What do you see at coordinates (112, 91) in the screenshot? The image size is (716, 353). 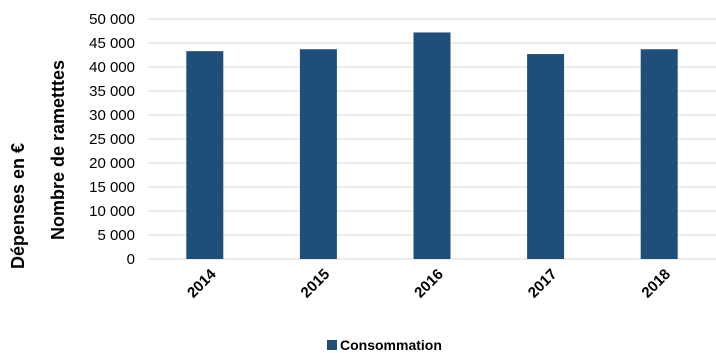 I see `y-tick-label: 35 000` at bounding box center [112, 91].